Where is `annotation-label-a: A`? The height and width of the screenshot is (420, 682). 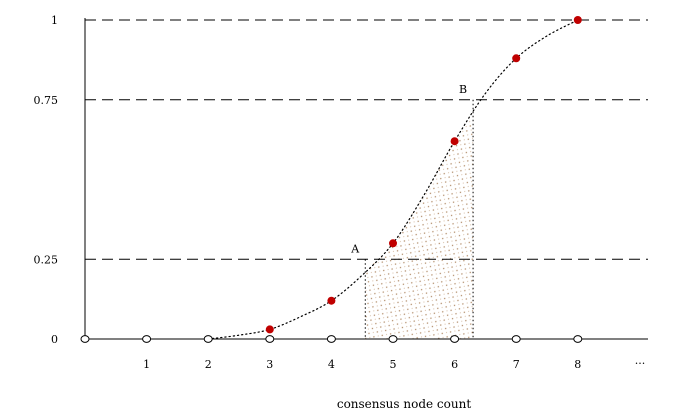 annotation-label-a: A is located at coordinates (355, 248).